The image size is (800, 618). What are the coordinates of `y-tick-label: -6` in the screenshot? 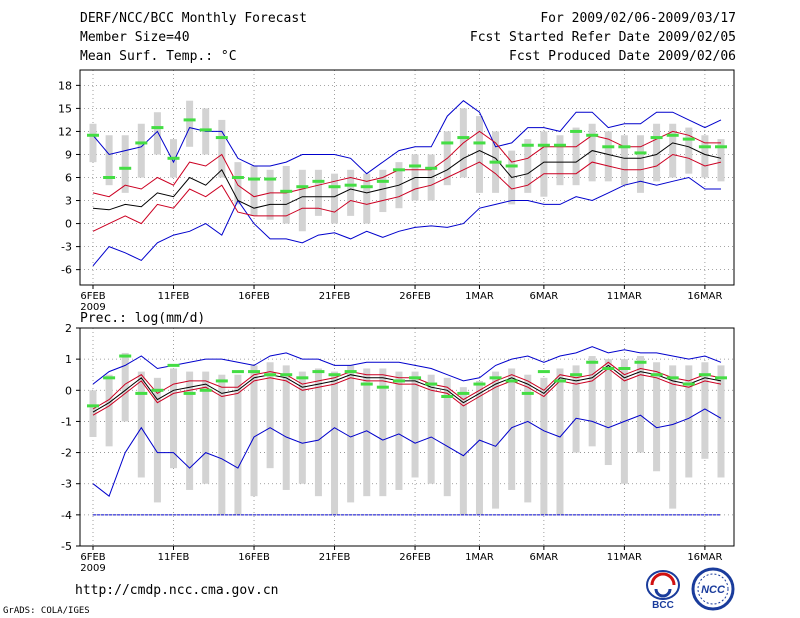 It's located at (66, 270).